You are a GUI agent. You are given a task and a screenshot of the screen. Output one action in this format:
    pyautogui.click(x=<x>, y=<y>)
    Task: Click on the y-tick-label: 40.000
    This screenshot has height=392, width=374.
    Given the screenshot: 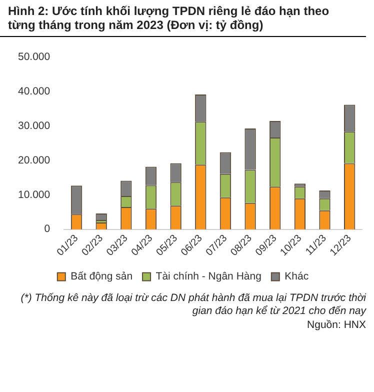 What is the action you would take?
    pyautogui.click(x=34, y=91)
    